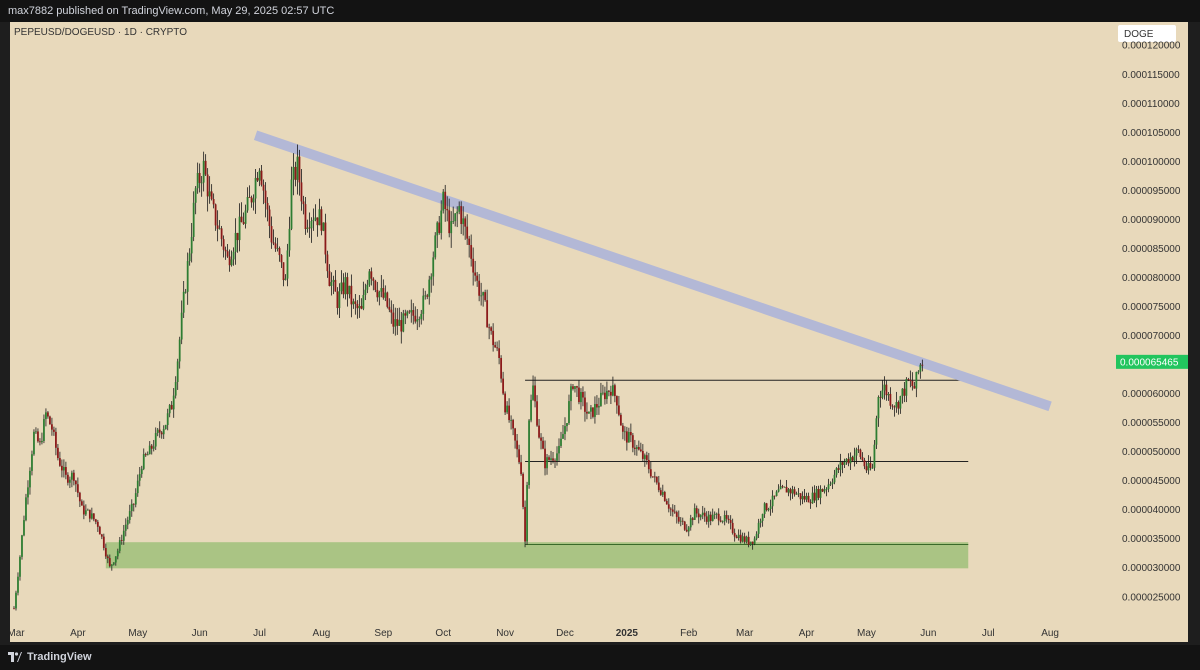 Image resolution: width=1200 pixels, height=670 pixels. I want to click on price-scale-label-box, so click(1147, 33).